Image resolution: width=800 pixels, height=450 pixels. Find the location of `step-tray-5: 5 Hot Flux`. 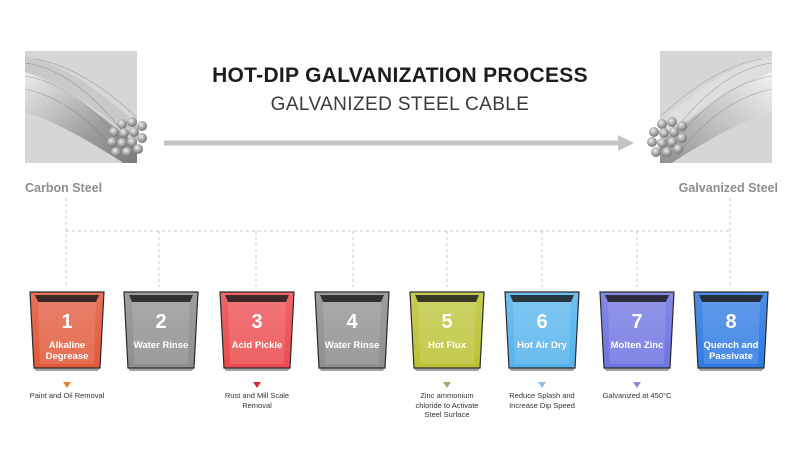

step-tray-5: 5 Hot Flux is located at coordinates (447, 331).